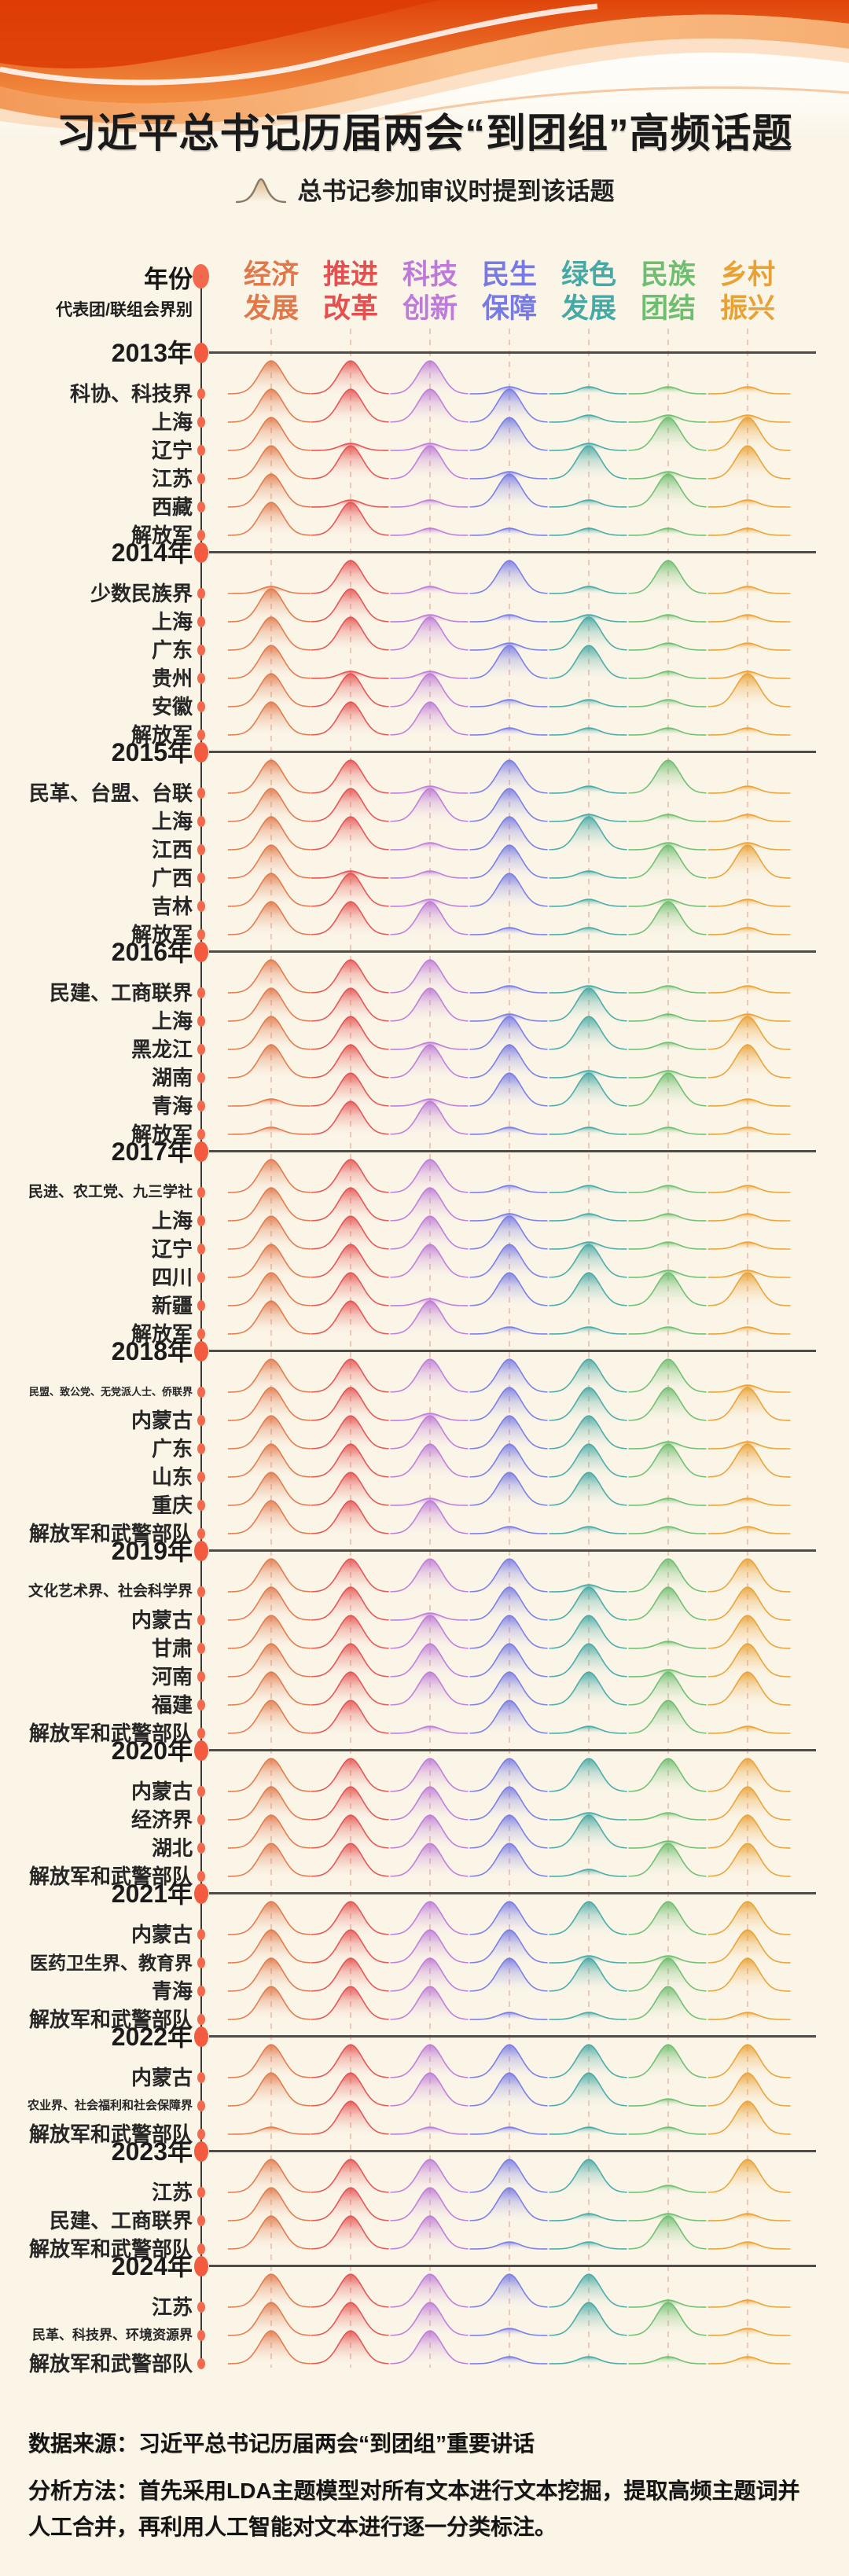 The width and height of the screenshot is (849, 2576). I want to click on topic-header: 乡村 振兴, so click(747, 291).